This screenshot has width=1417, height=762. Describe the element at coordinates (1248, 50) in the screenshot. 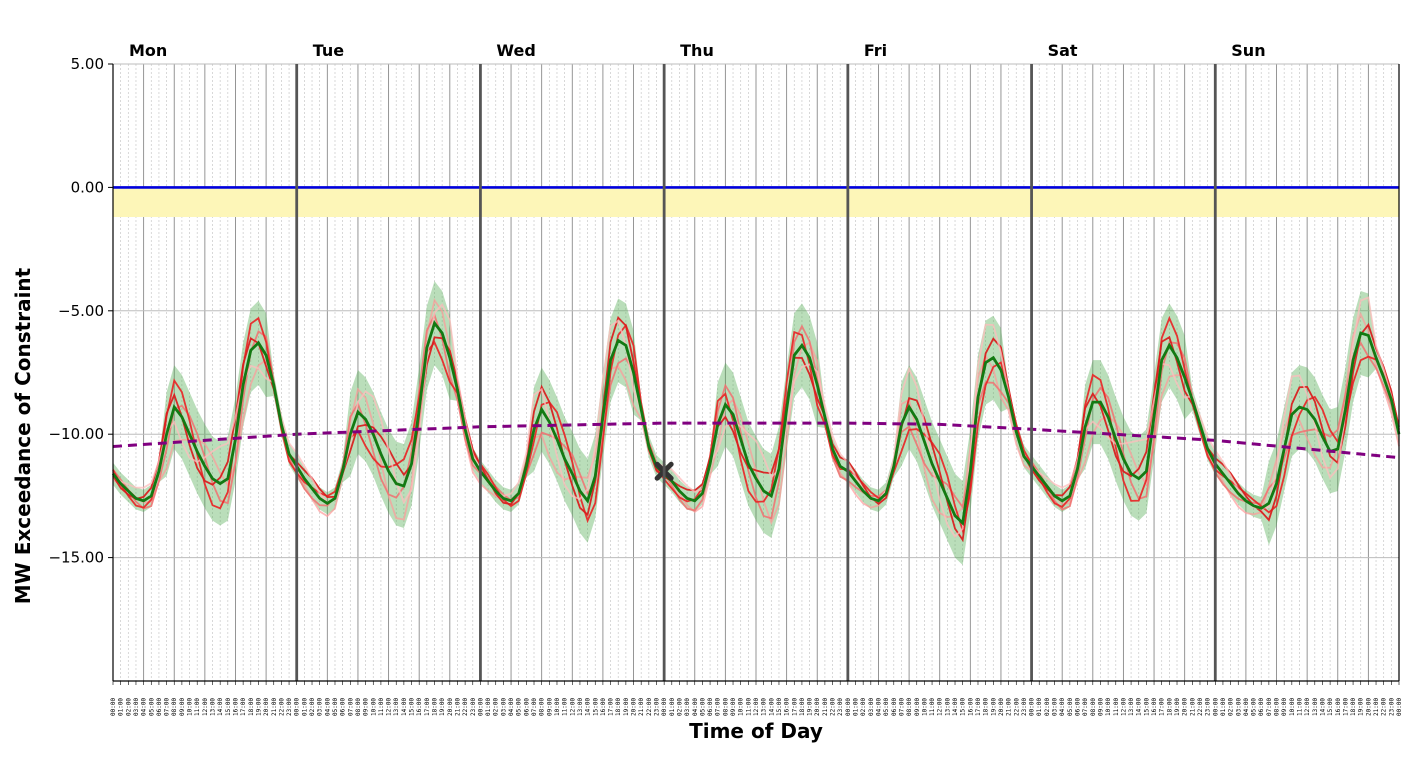

I see `day-label: Sun` at that location.